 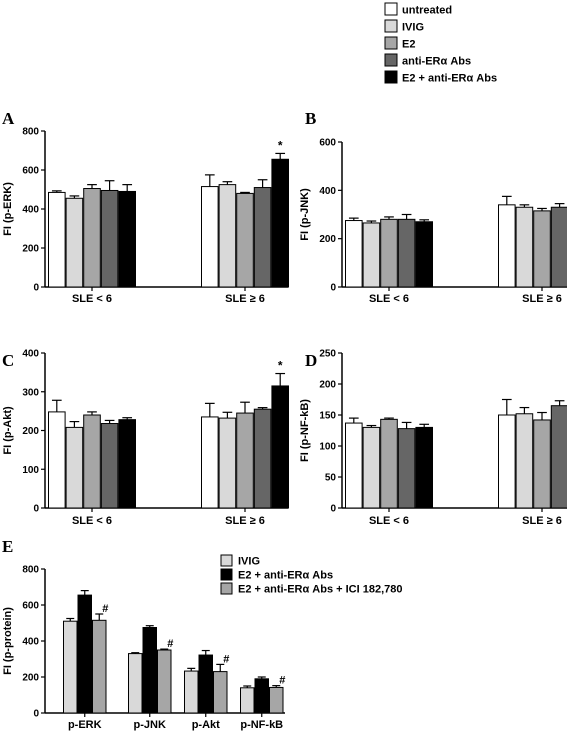 What do you see at coordinates (305, 430) in the screenshot?
I see `y-axis-label: FI (p-NF-kB)` at bounding box center [305, 430].